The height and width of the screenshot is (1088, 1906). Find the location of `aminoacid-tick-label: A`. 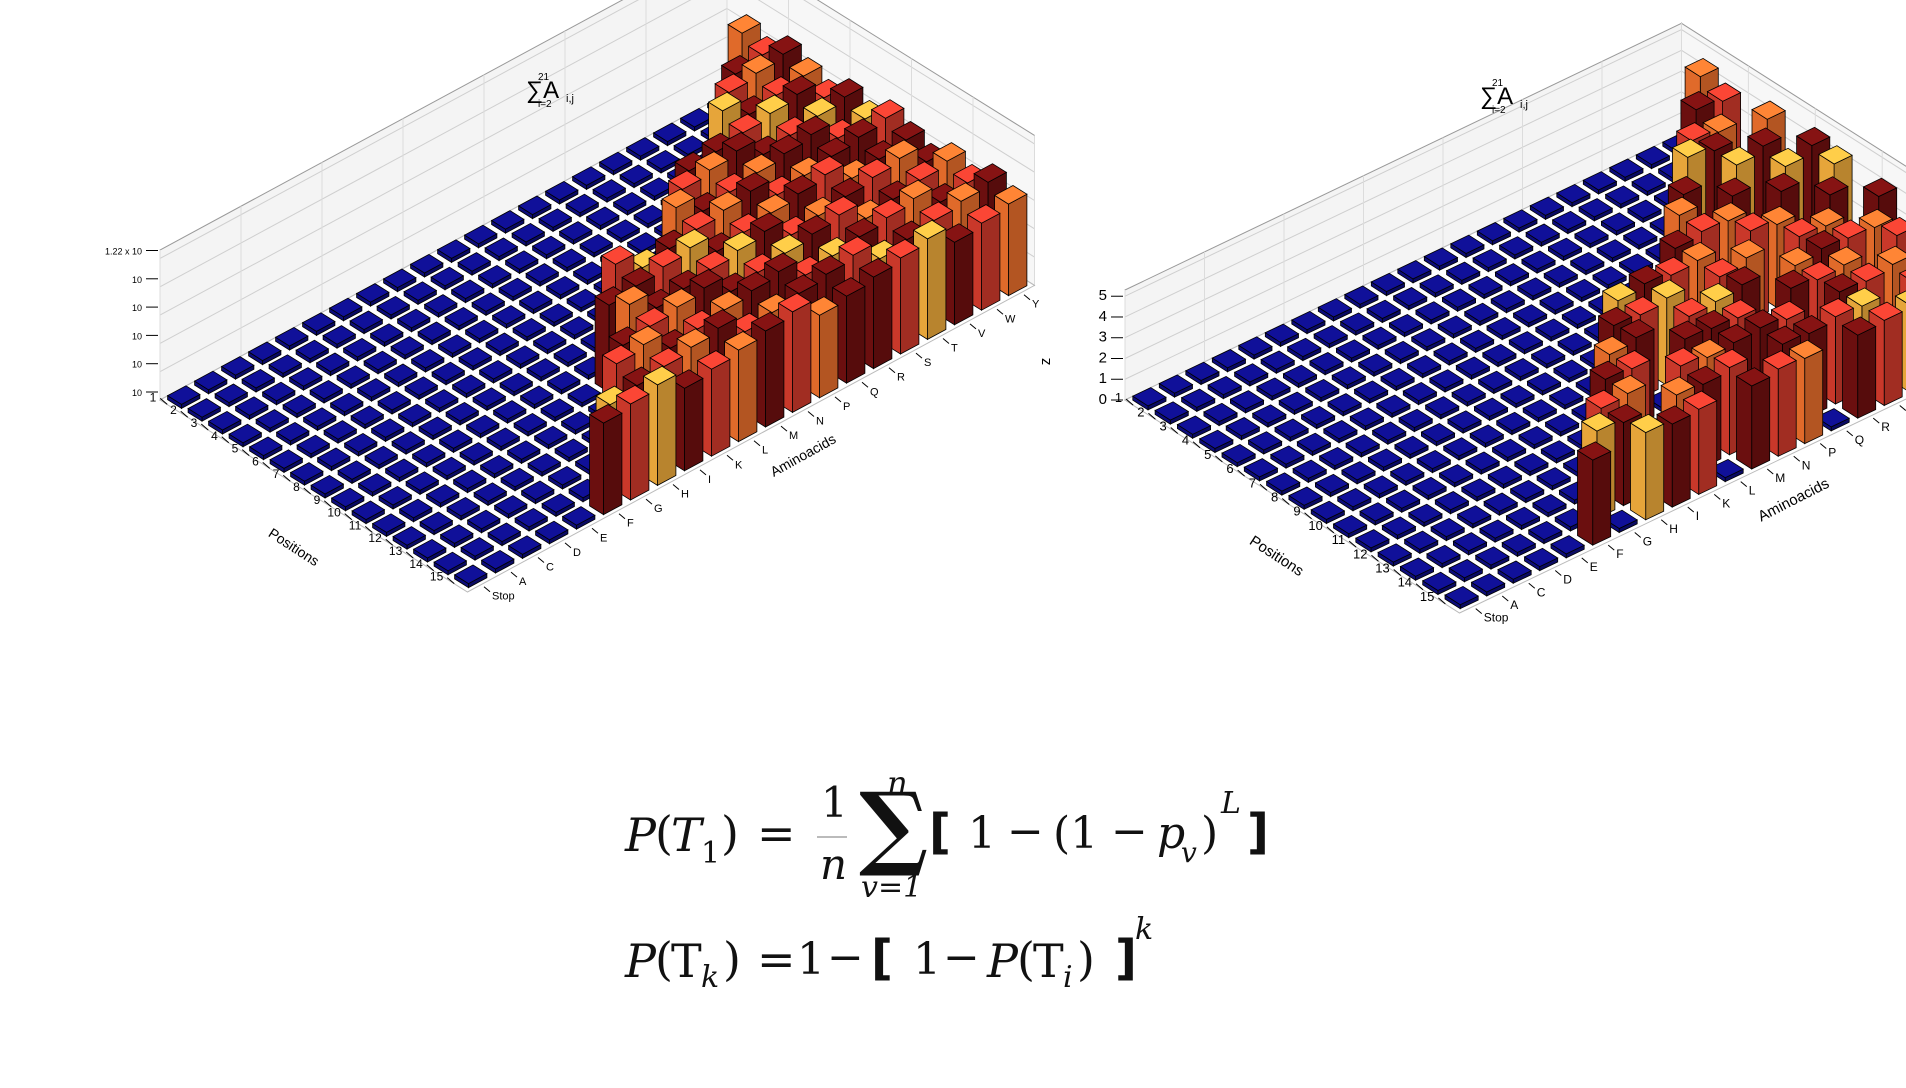

aminoacid-tick-label: A is located at coordinates (1514, 605).